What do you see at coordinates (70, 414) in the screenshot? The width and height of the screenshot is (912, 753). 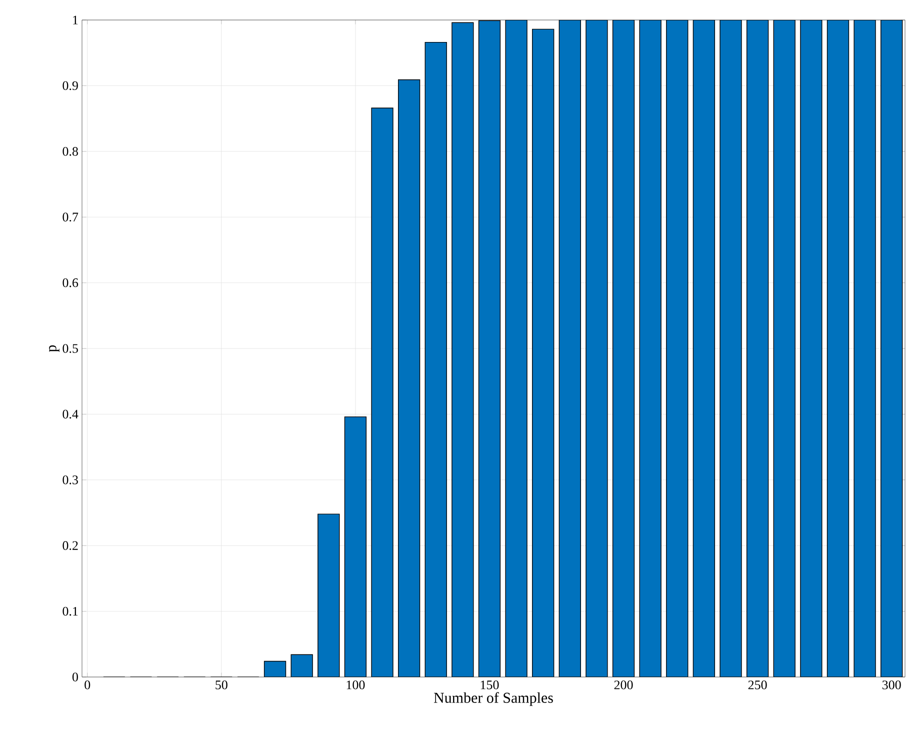 I see `y-tick-label: 0.4` at bounding box center [70, 414].